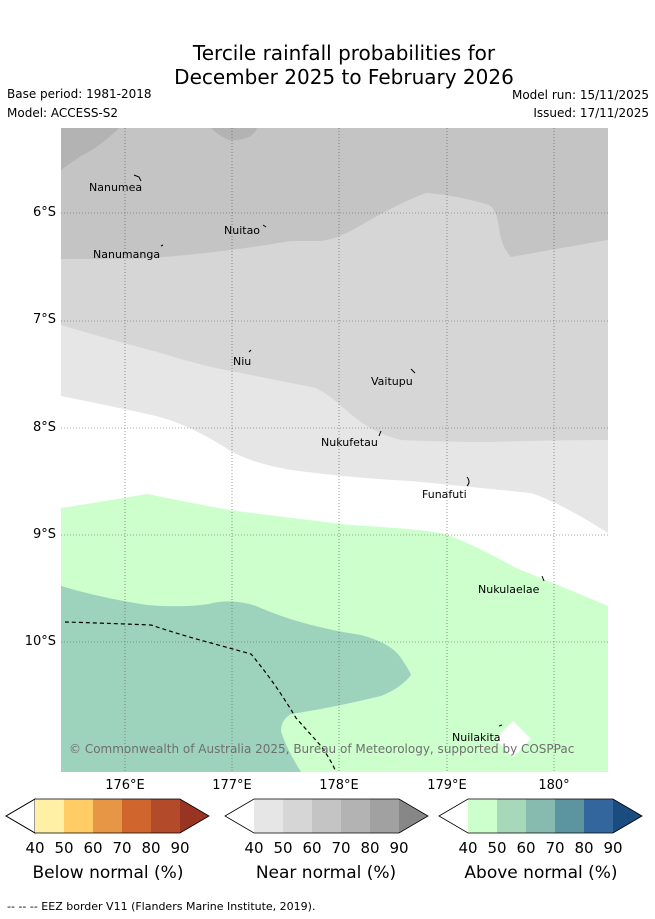 The image size is (655, 919). Describe the element at coordinates (344, 77) in the screenshot. I see `map-title-line2: December 2025 to February 2026` at that location.